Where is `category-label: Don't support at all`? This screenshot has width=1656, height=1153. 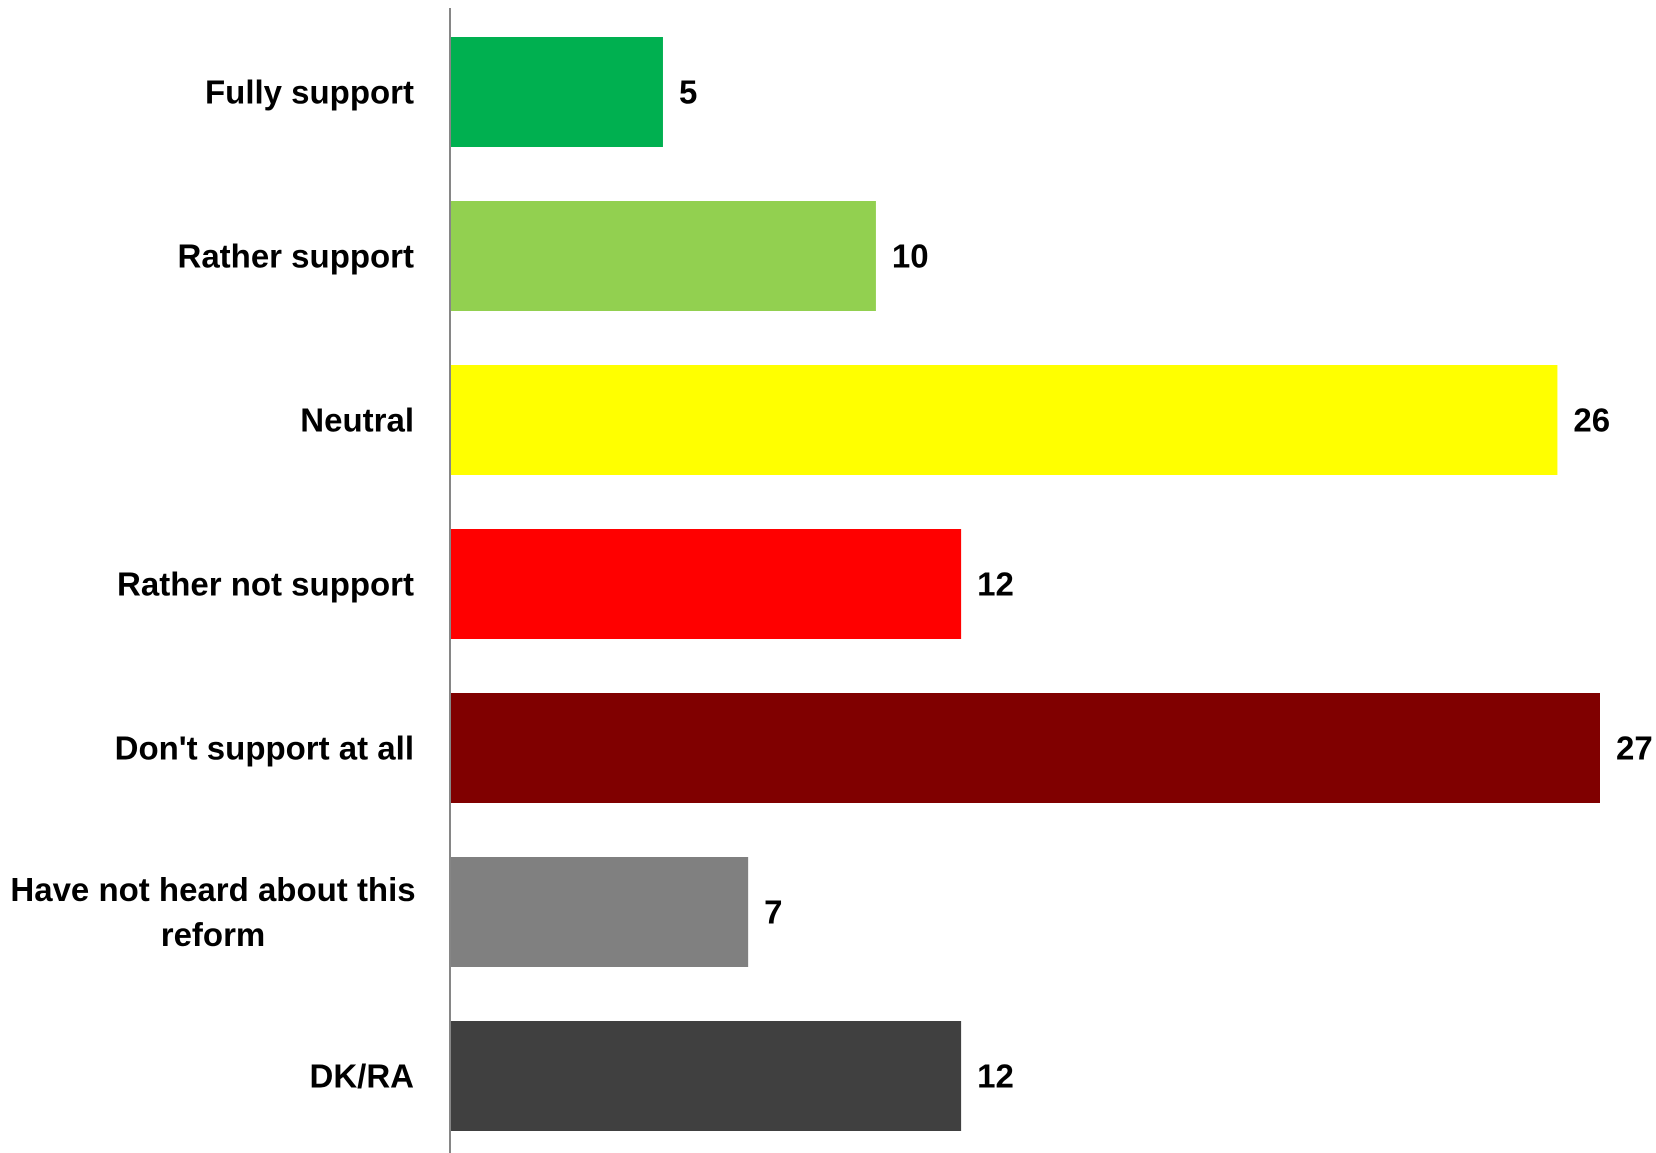 category-label: Don't support at all is located at coordinates (264, 748).